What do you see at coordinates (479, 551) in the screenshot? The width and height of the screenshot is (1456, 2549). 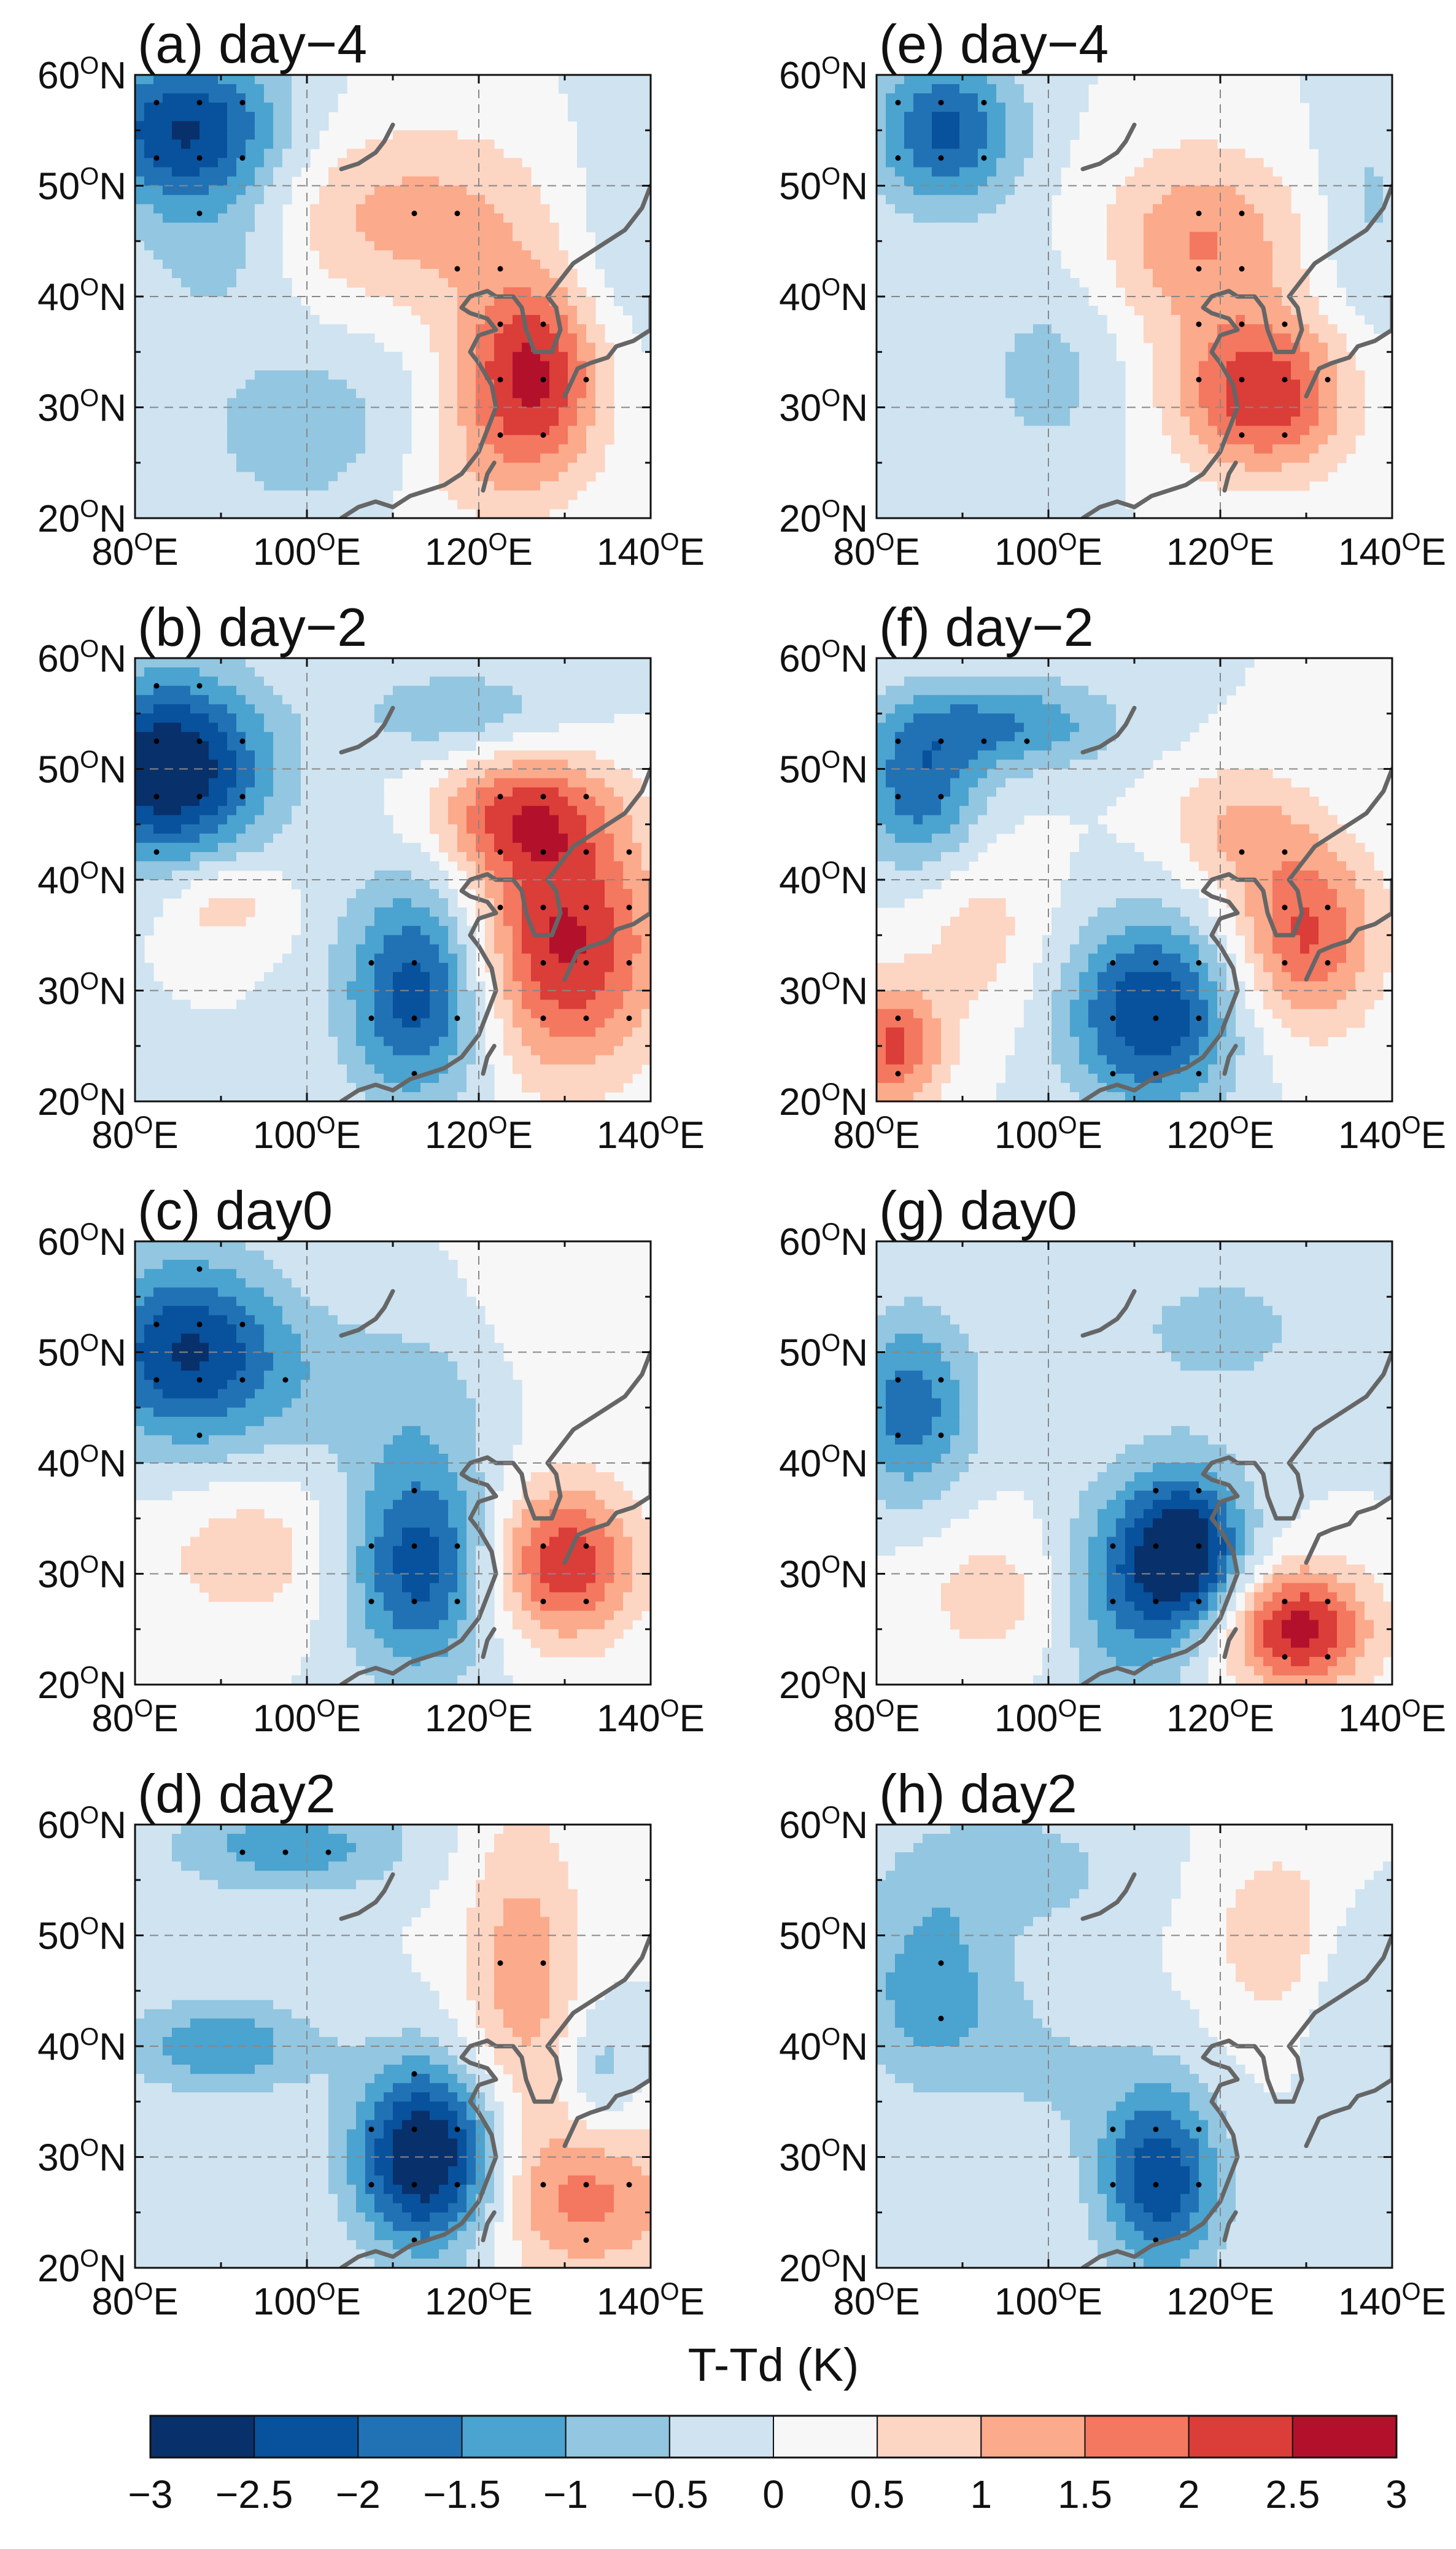 I see `x-tick-label: 120OE` at bounding box center [479, 551].